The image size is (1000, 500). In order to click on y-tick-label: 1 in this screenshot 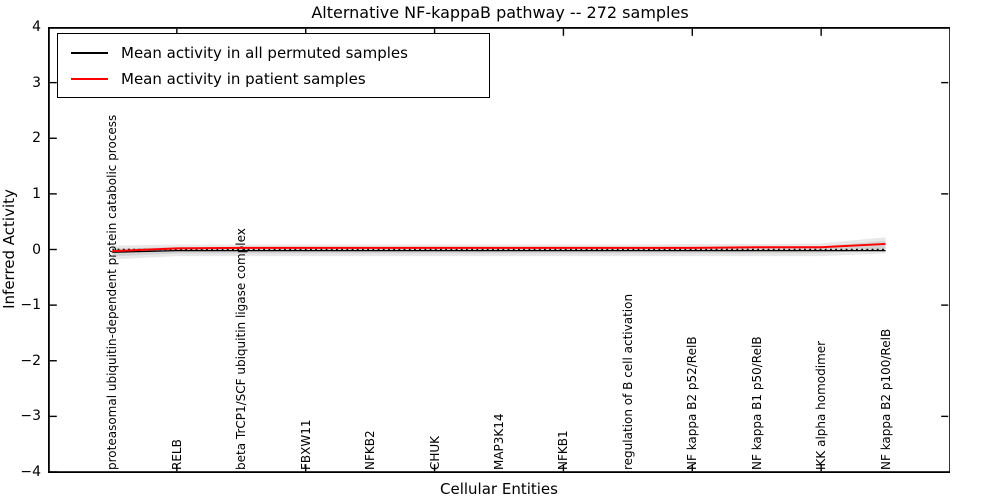, I will do `click(36, 193)`.